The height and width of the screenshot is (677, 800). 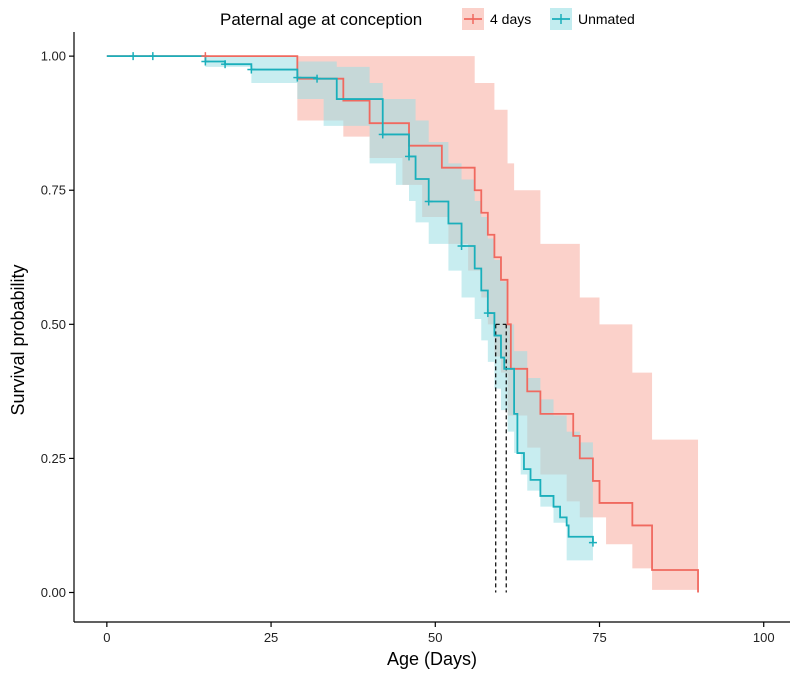 What do you see at coordinates (764, 637) in the screenshot?
I see `x-tick-label-100: 100` at bounding box center [764, 637].